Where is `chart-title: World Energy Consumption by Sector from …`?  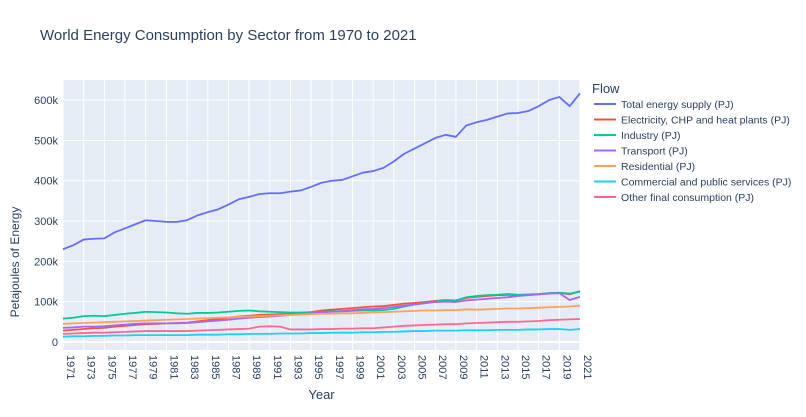 chart-title: World Energy Consumption by Sector from … is located at coordinates (228, 35).